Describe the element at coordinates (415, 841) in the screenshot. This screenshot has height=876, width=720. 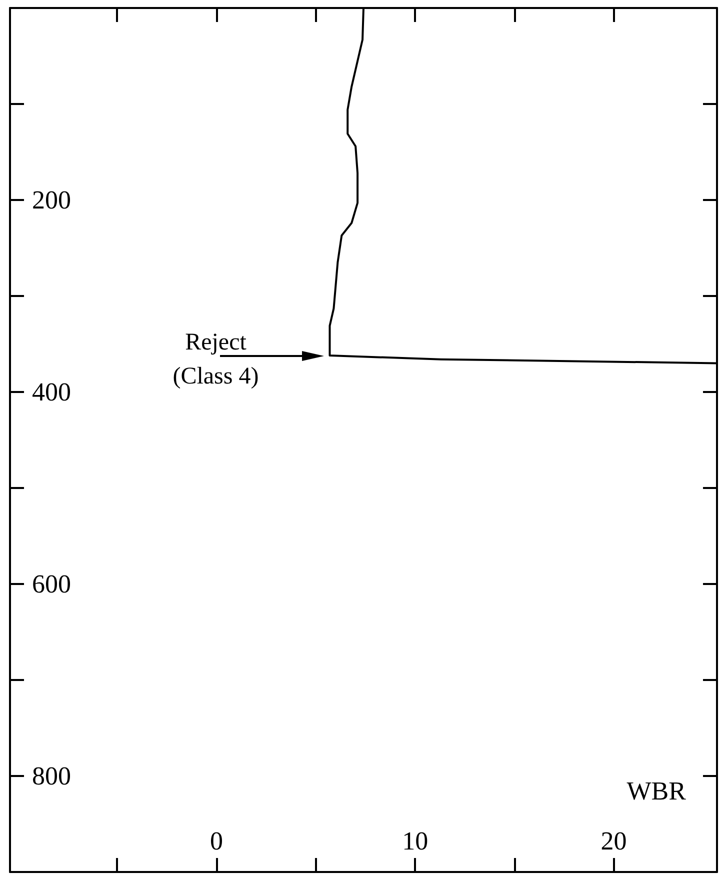
I see `x-tick-label: 10` at that location.